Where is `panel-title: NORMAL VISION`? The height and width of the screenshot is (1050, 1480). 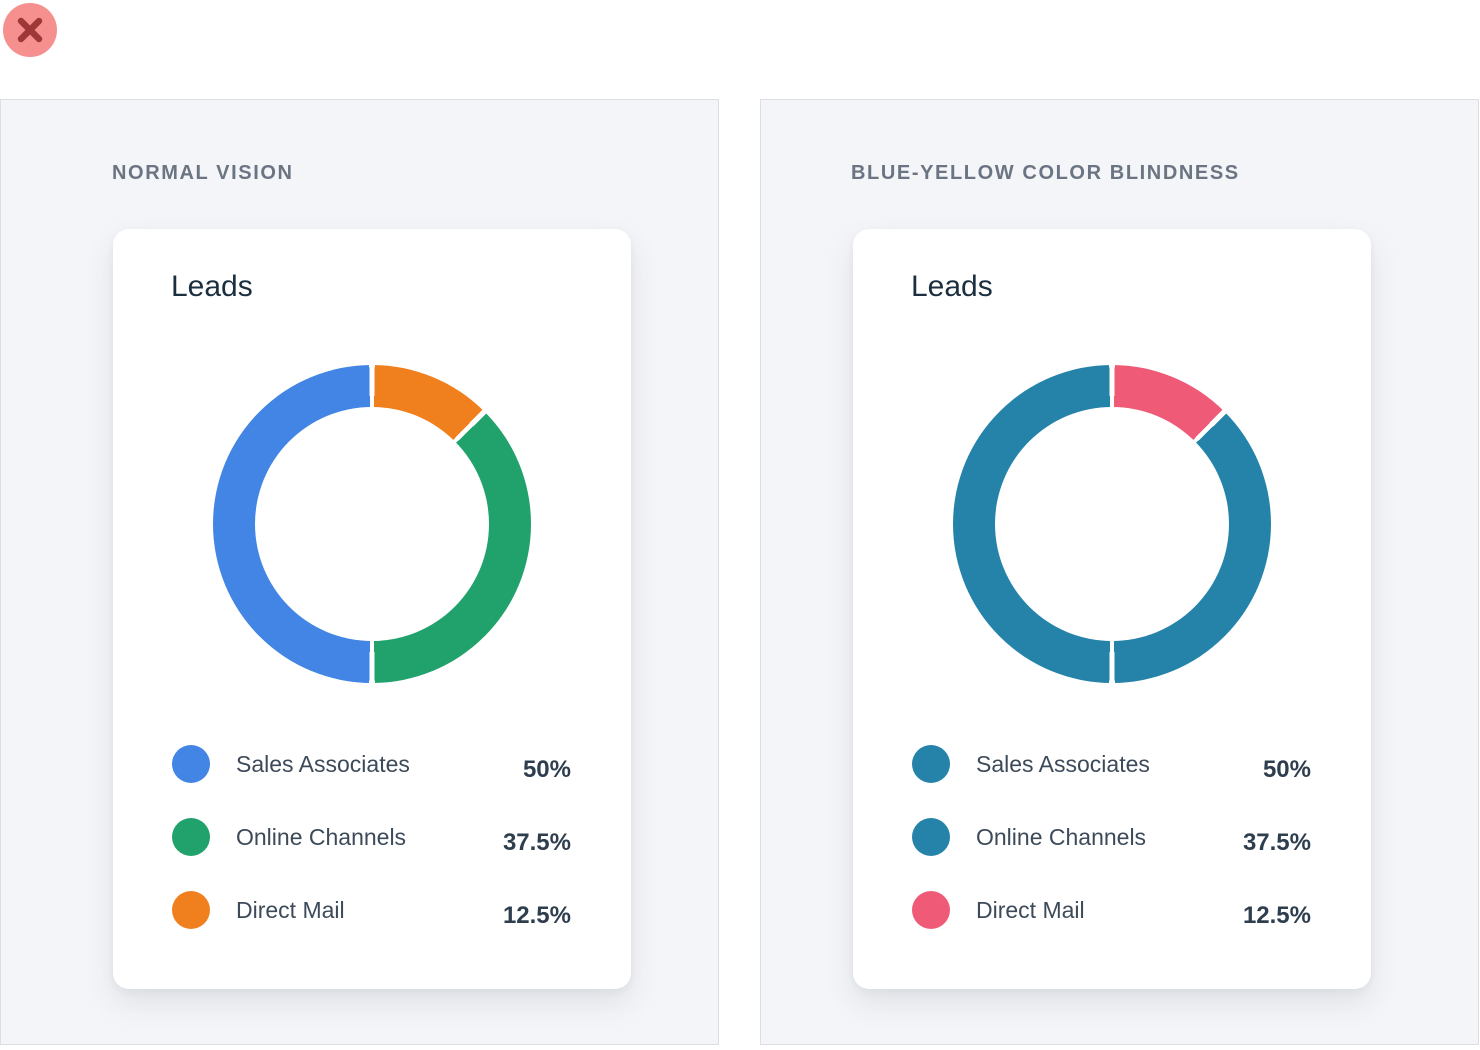
panel-title: NORMAL VISION is located at coordinates (203, 173).